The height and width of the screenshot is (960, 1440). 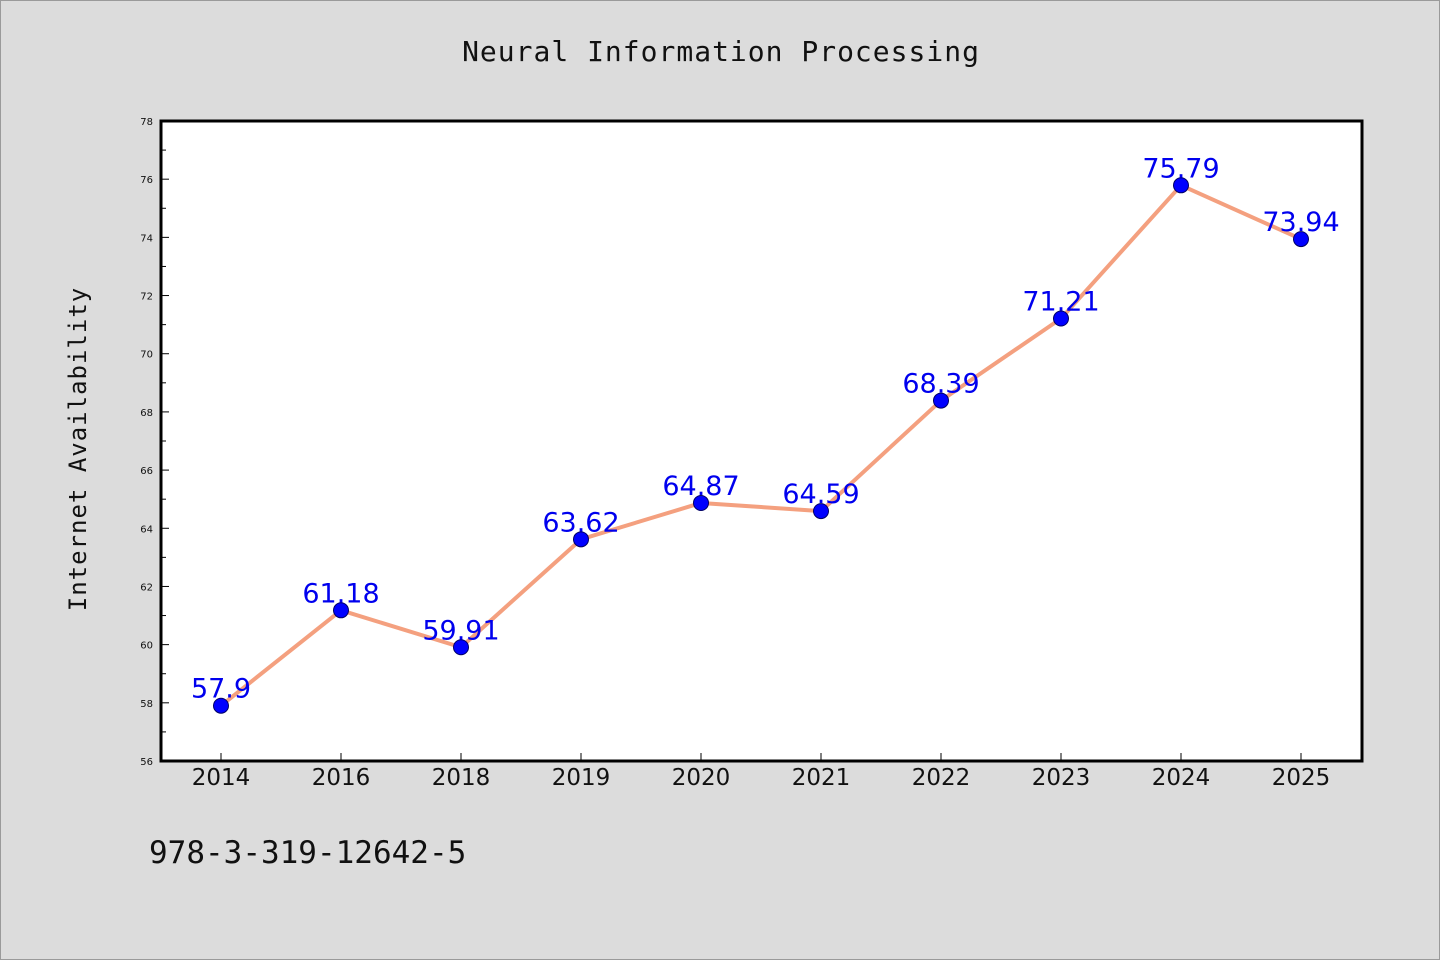 What do you see at coordinates (146, 529) in the screenshot?
I see `y-tick-label: 64` at bounding box center [146, 529].